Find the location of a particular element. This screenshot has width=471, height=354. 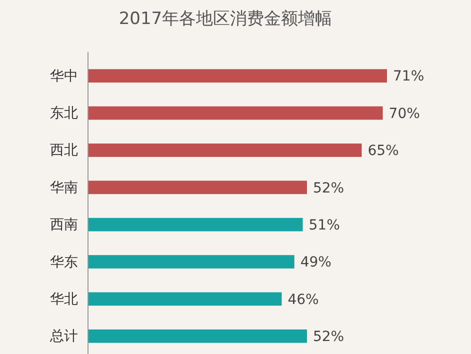

y-tick-label: 华北 is located at coordinates (64, 299).